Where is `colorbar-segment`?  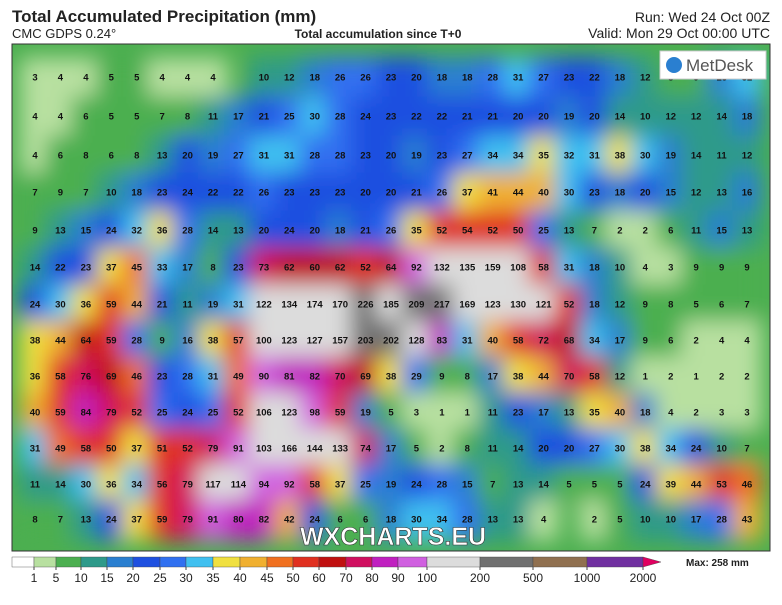 colorbar-segment is located at coordinates (280, 562).